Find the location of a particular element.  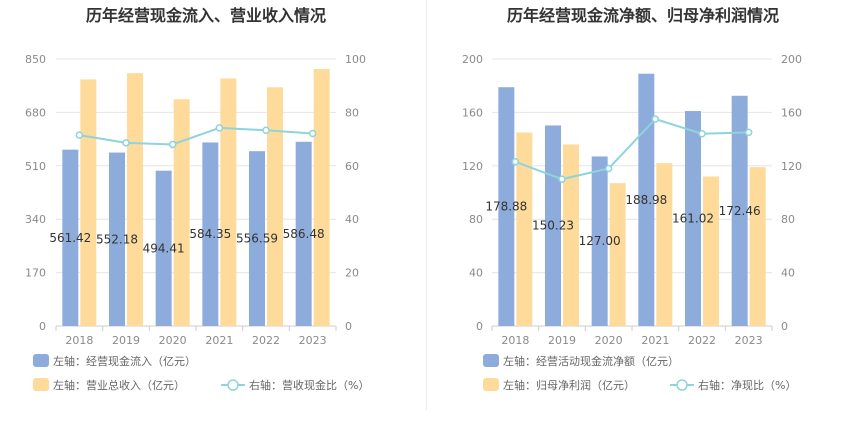

chart2-left-tick-label: 160 is located at coordinates (472, 112).